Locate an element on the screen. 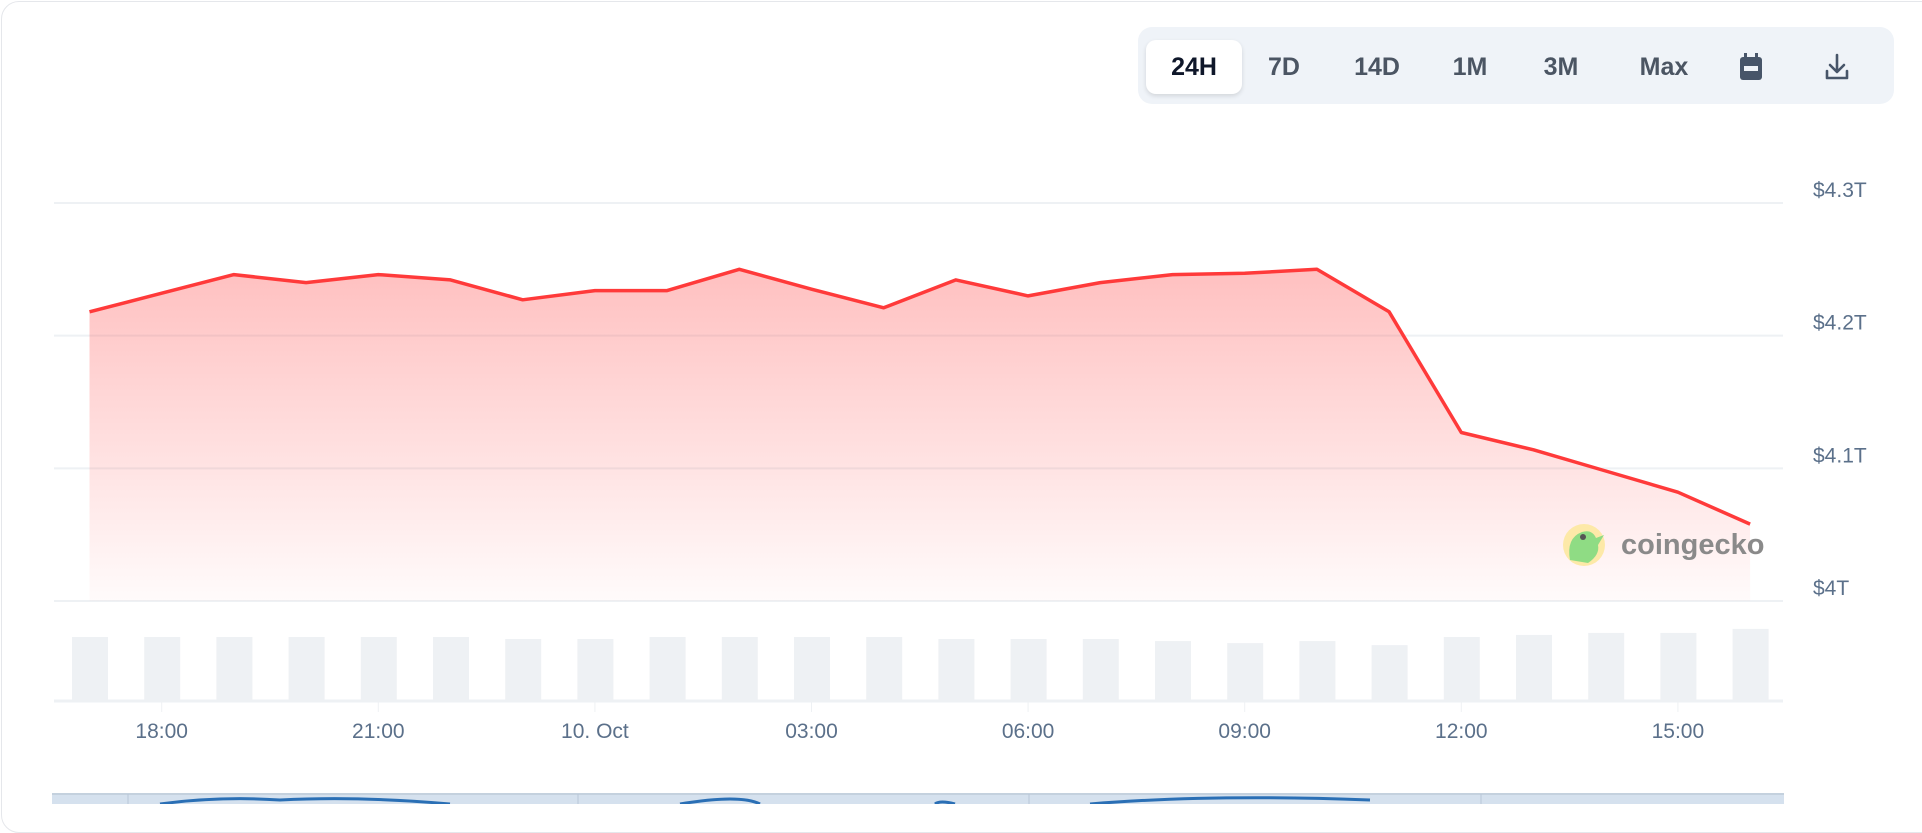 Image resolution: width=1922 pixels, height=833 pixels. range-14d-button: 14D is located at coordinates (1377, 66).